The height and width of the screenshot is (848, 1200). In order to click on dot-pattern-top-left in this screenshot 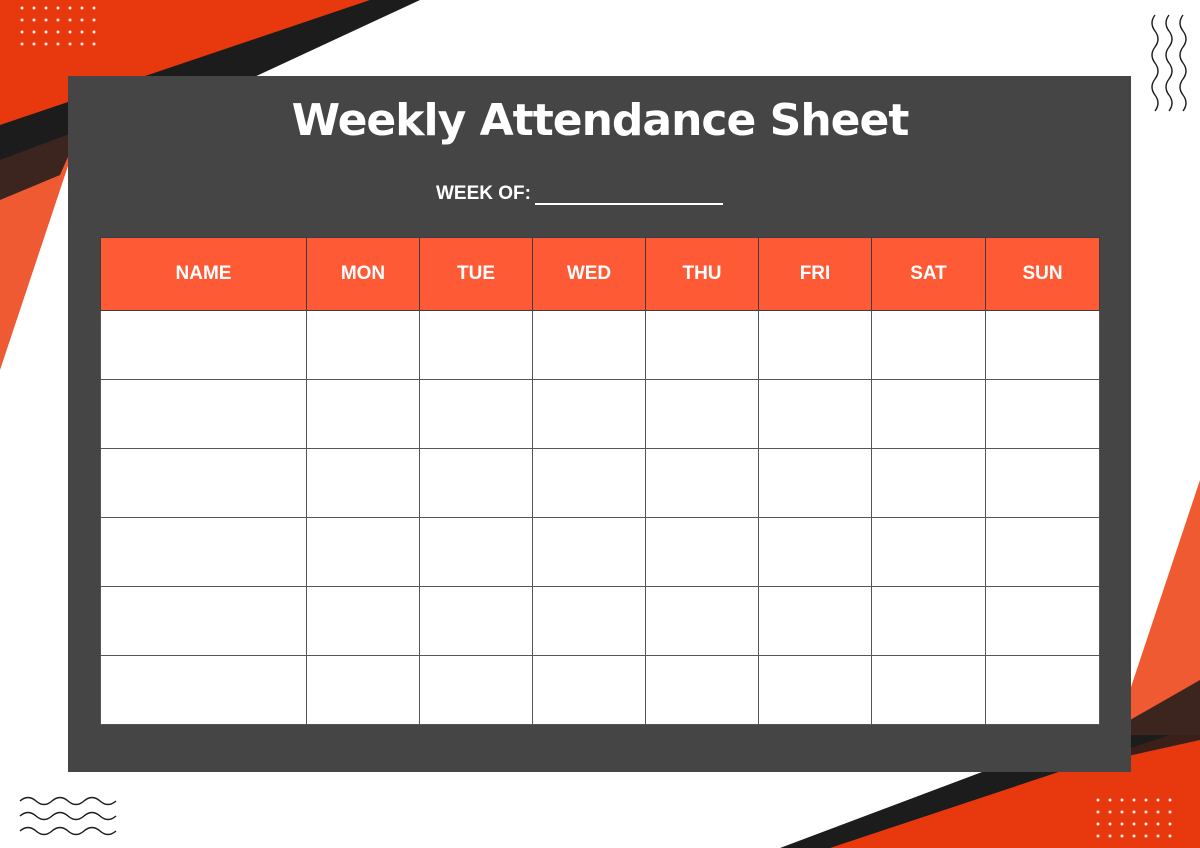, I will do `click(58, 26)`.